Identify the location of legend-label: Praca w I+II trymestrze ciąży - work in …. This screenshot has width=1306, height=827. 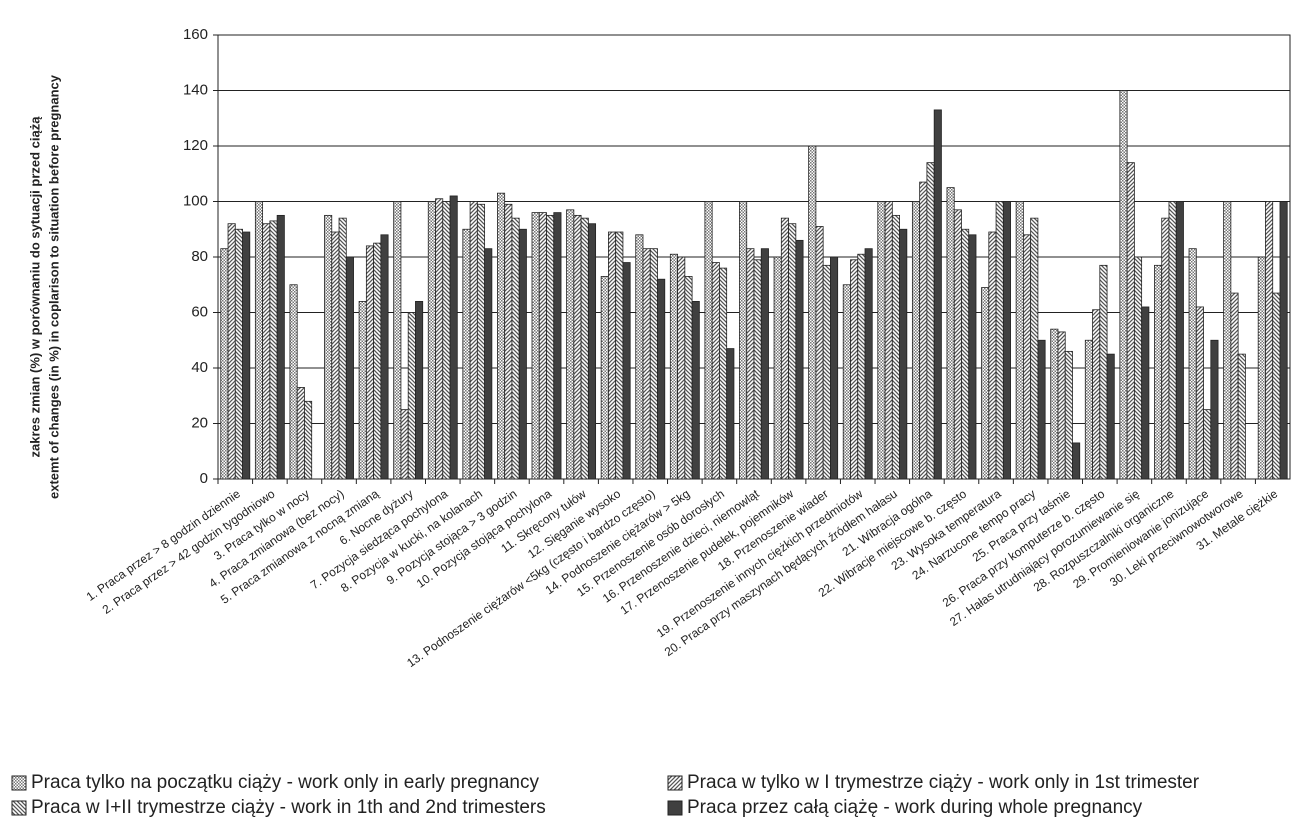
(288, 807).